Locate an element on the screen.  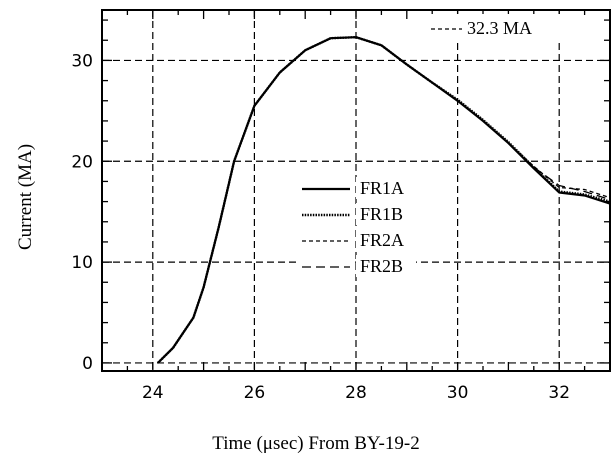
y-tick-label: 0 is located at coordinates (87, 364).